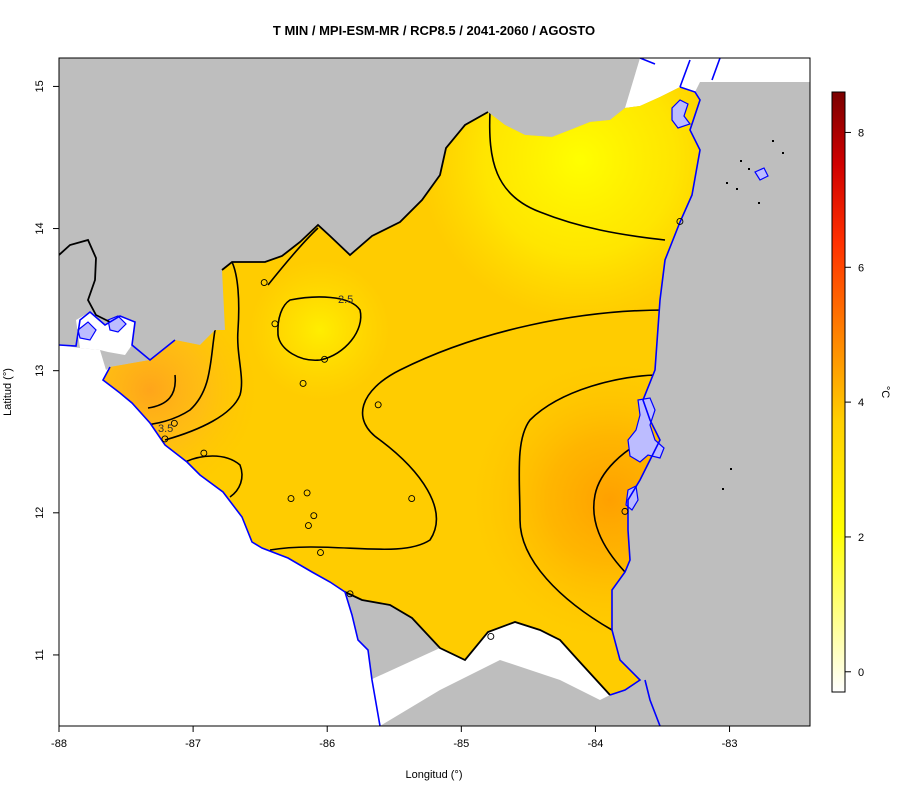 Image resolution: width=900 pixels, height=800 pixels. What do you see at coordinates (274, 217) in the screenshot?
I see `border-honduras` at bounding box center [274, 217].